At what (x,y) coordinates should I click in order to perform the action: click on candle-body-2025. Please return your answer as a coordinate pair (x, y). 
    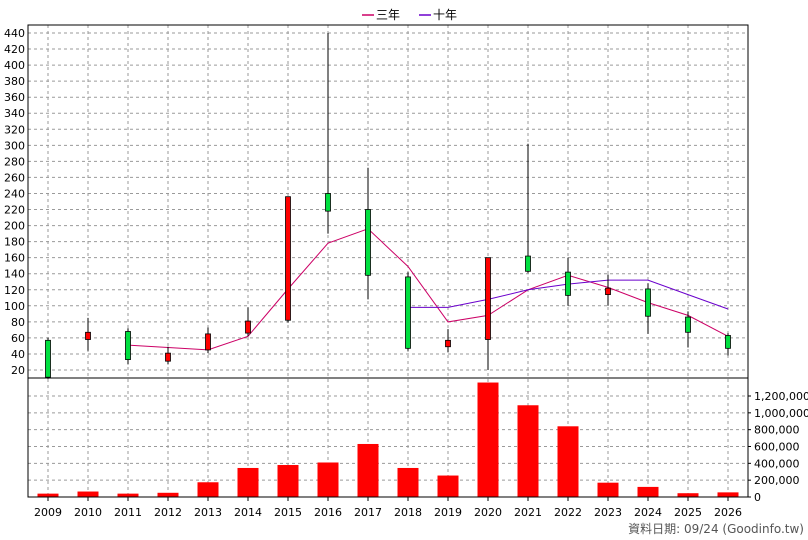
    Looking at the image, I should click on (688, 324).